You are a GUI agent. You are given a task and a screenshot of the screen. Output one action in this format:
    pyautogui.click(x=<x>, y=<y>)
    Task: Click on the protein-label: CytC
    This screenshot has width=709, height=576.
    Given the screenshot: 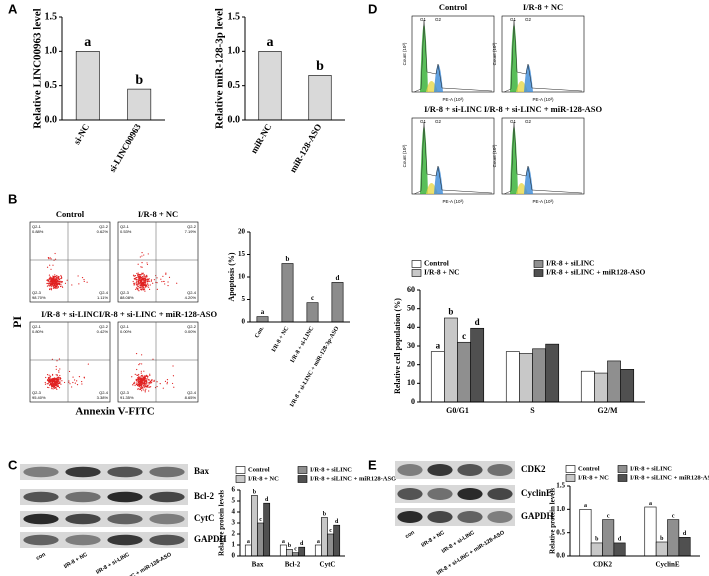 What is the action you would take?
    pyautogui.click(x=204, y=518)
    